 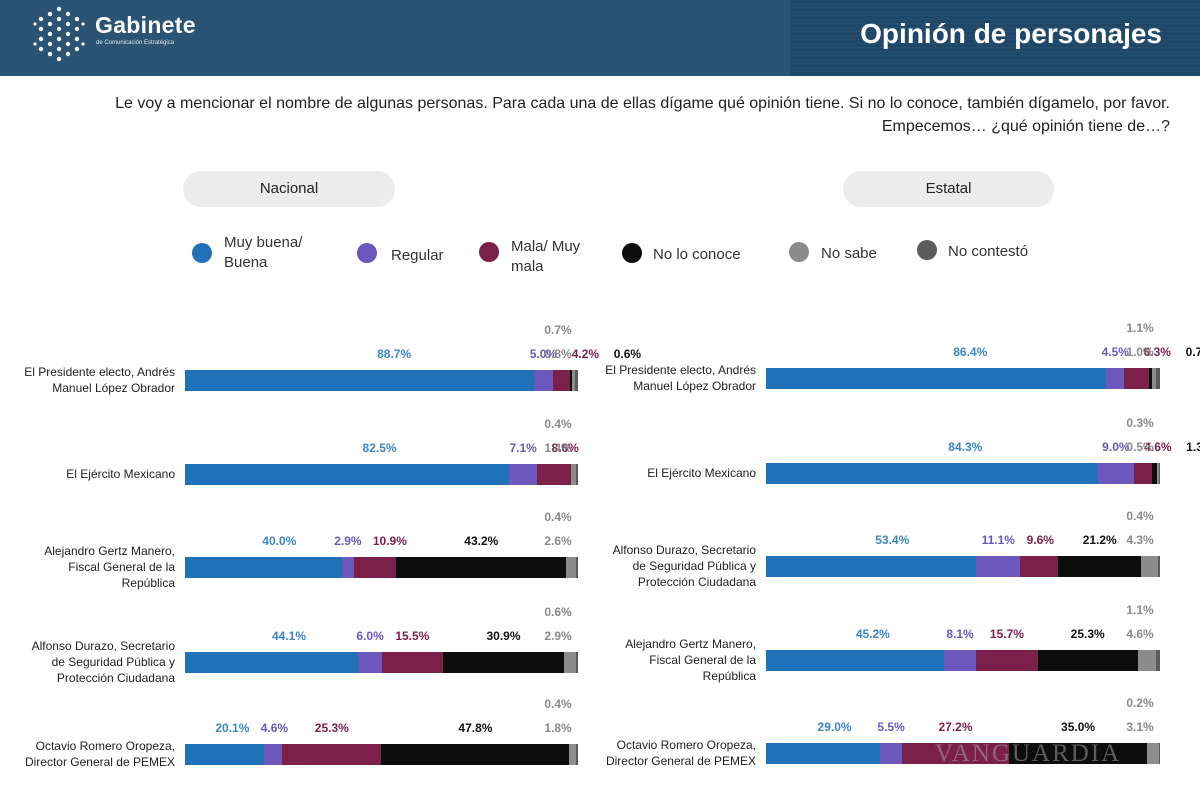 I want to click on value-label-muy-buena: 86.4%, so click(x=970, y=352).